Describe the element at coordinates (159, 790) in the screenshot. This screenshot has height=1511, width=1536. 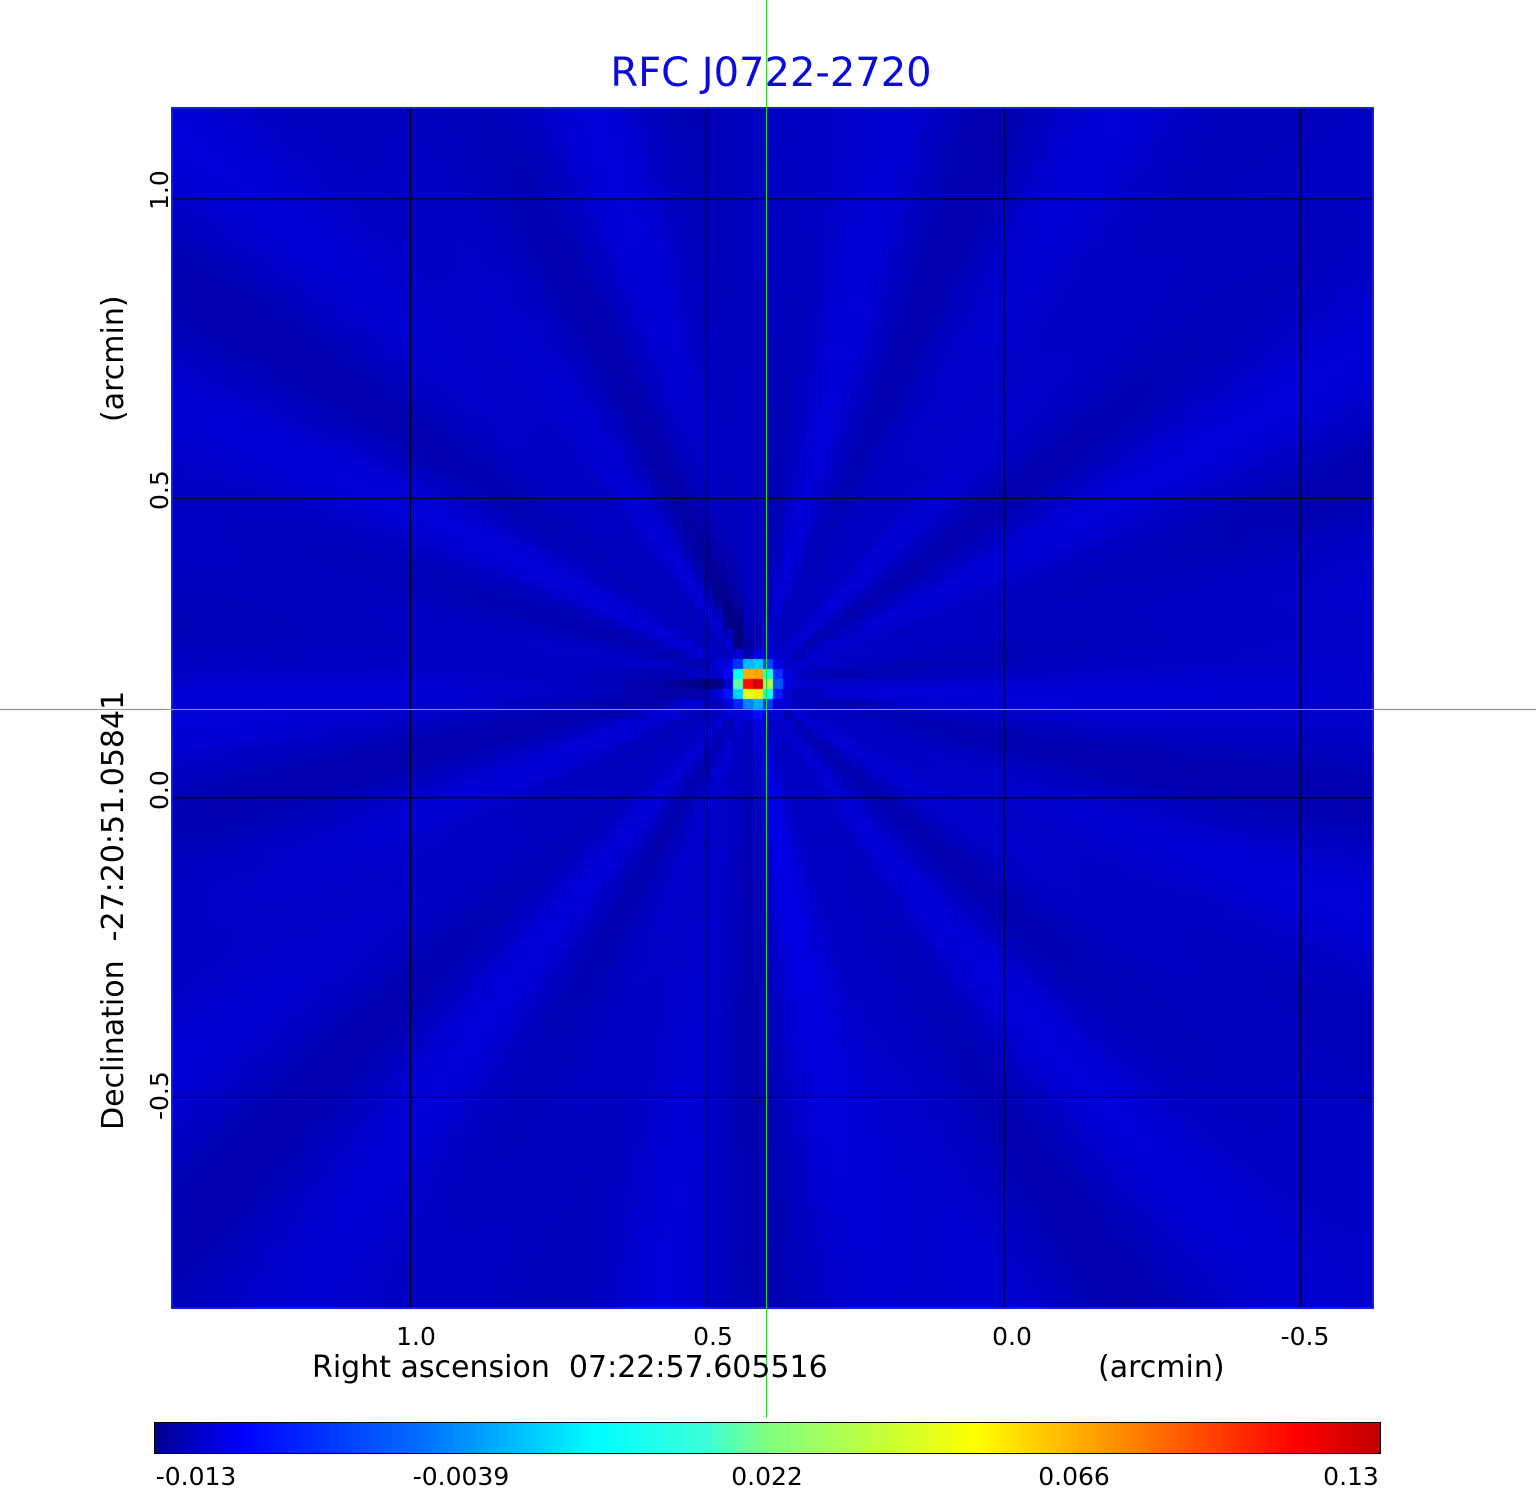
I see `y-tick-label: 0.0` at that location.